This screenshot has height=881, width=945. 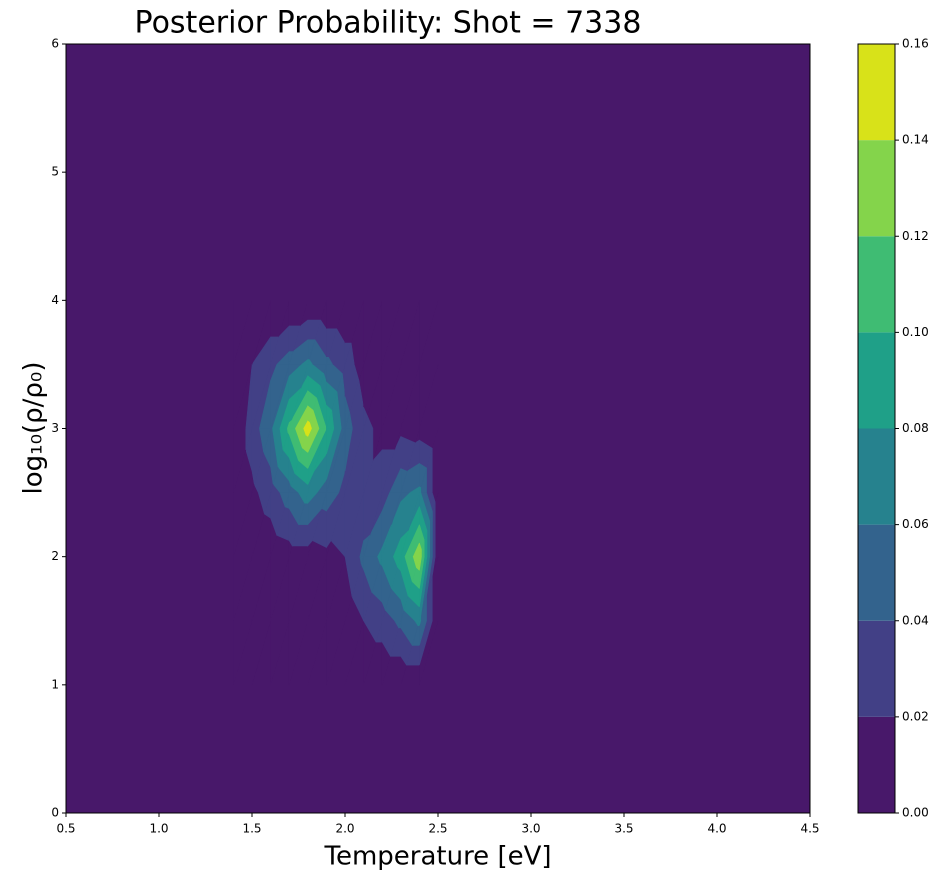 What do you see at coordinates (716, 829) in the screenshot?
I see `x-tick-label: 4.0` at bounding box center [716, 829].